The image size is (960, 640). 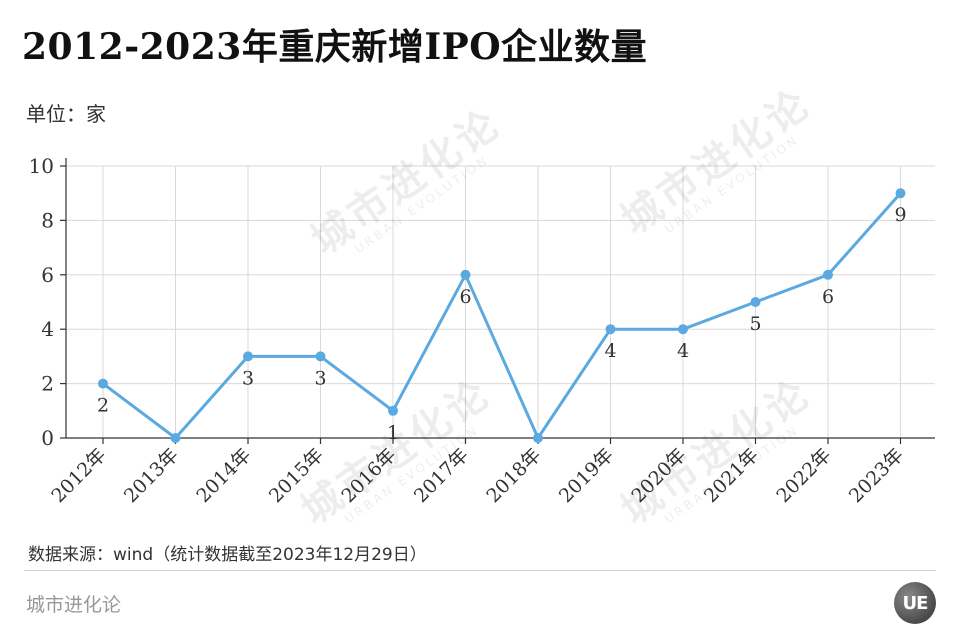 What do you see at coordinates (223, 475) in the screenshot?
I see `x-tick-label: 2014年` at bounding box center [223, 475].